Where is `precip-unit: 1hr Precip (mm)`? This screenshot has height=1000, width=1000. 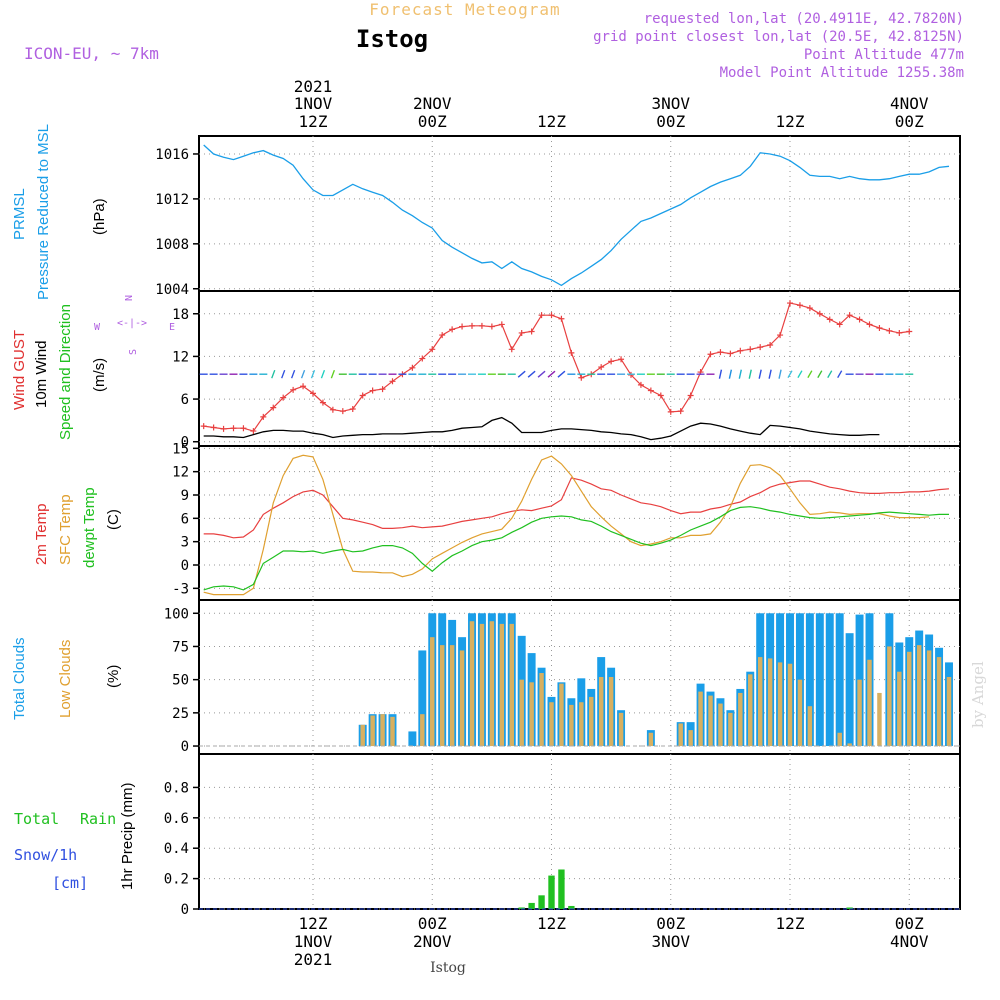 precip-unit: 1hr Precip (mm) is located at coordinates (127, 836).